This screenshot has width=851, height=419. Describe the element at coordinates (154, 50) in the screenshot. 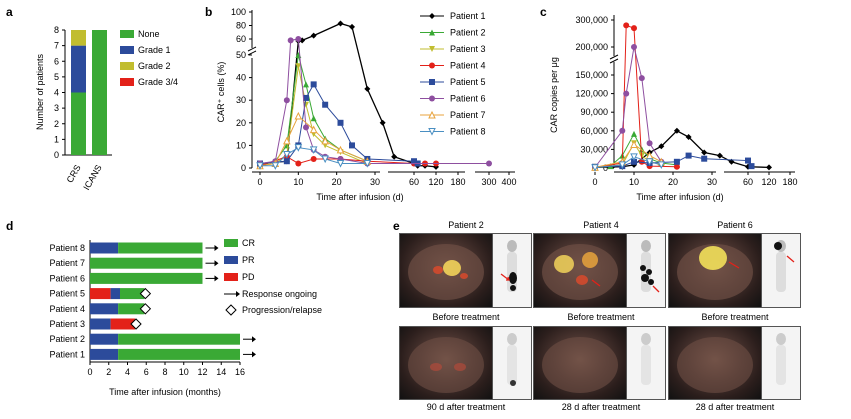

I see `legend-label-grade1: Grade 1` at that location.